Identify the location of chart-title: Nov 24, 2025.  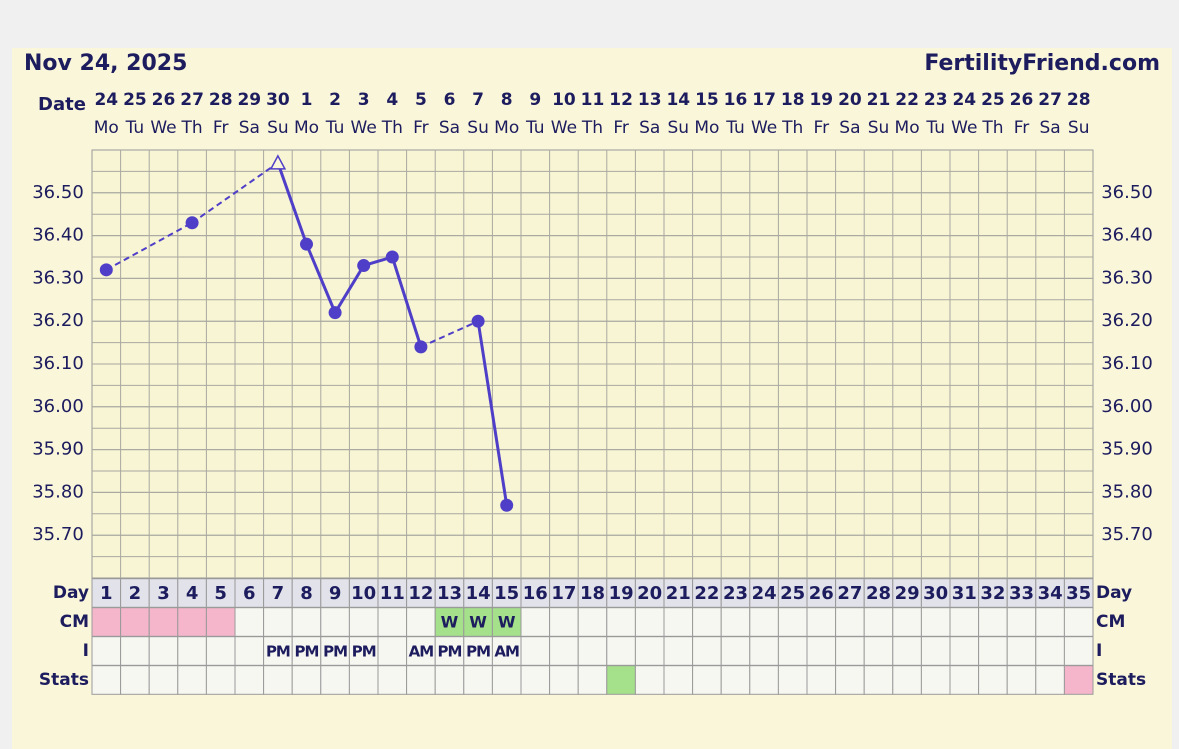
(105, 63).